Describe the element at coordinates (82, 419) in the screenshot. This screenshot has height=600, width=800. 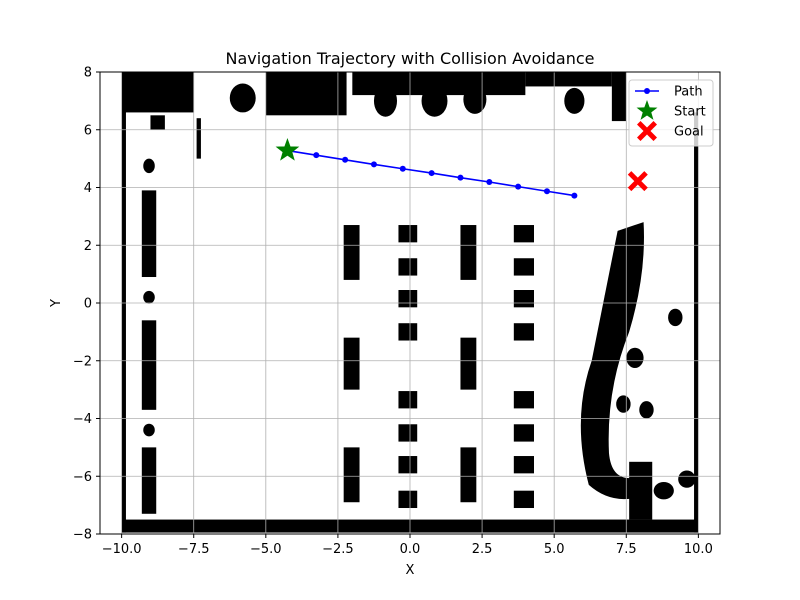
I see `y-tick-label: −4` at that location.